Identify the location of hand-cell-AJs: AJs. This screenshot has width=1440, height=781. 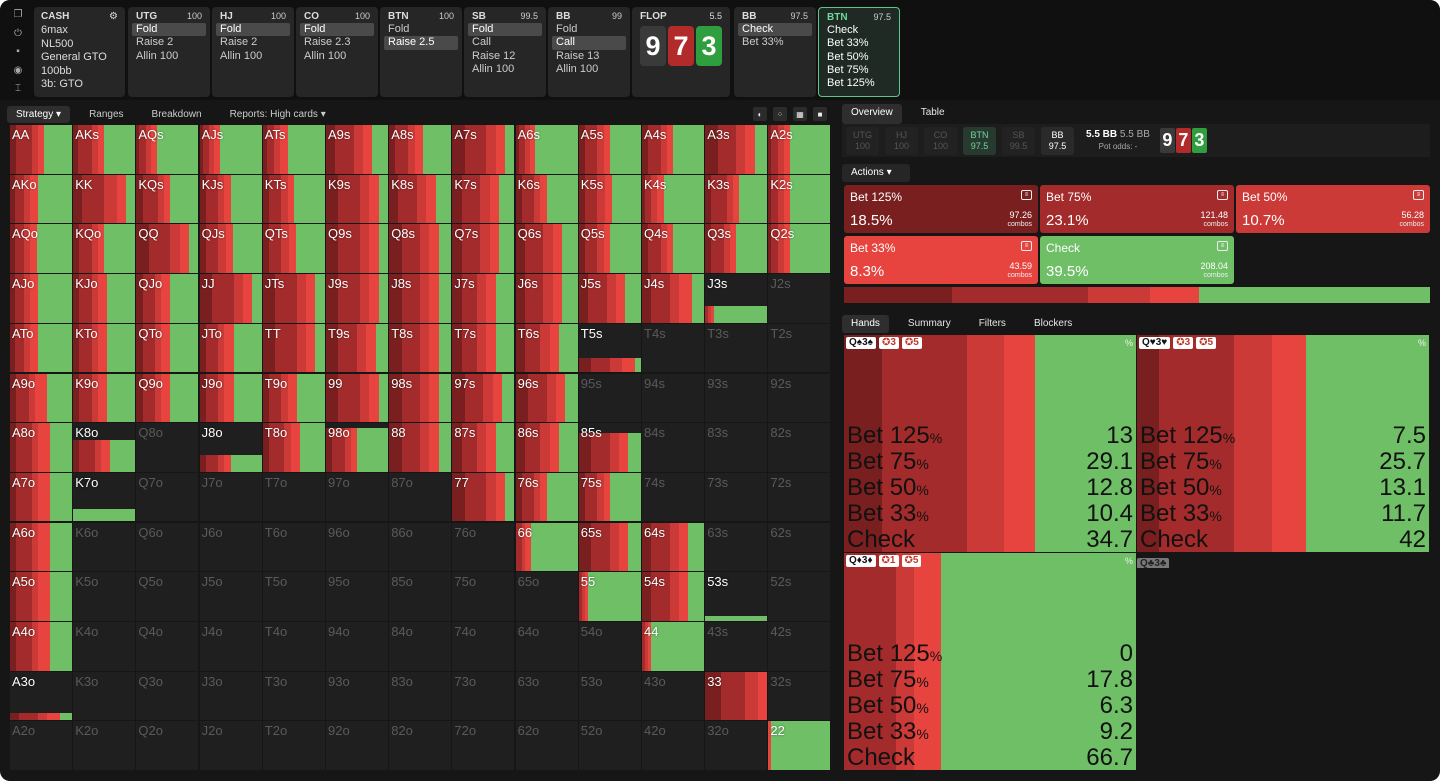
(230, 149).